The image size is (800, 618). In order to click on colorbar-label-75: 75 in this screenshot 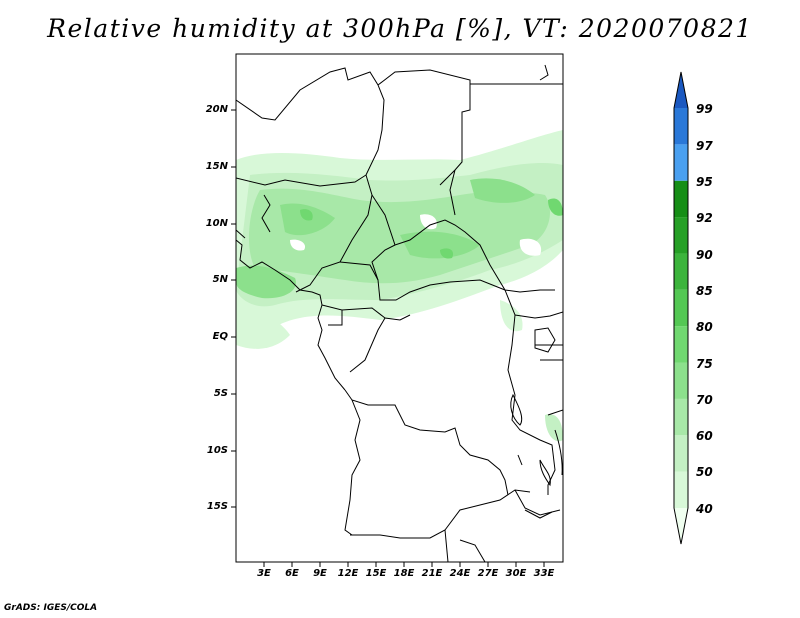, I will do `click(704, 364)`.